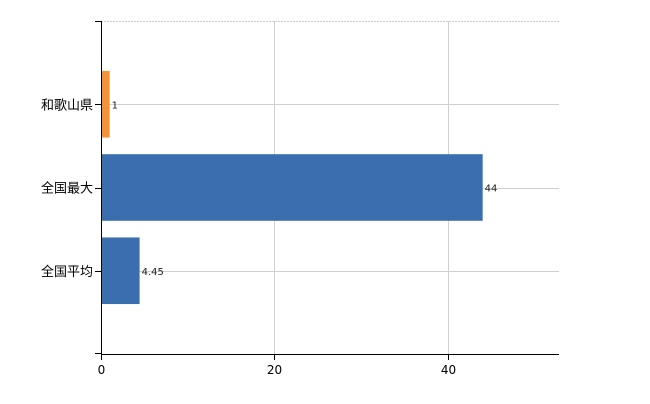  Describe the element at coordinates (102, 370) in the screenshot. I see `x-tick-label: 0` at that location.